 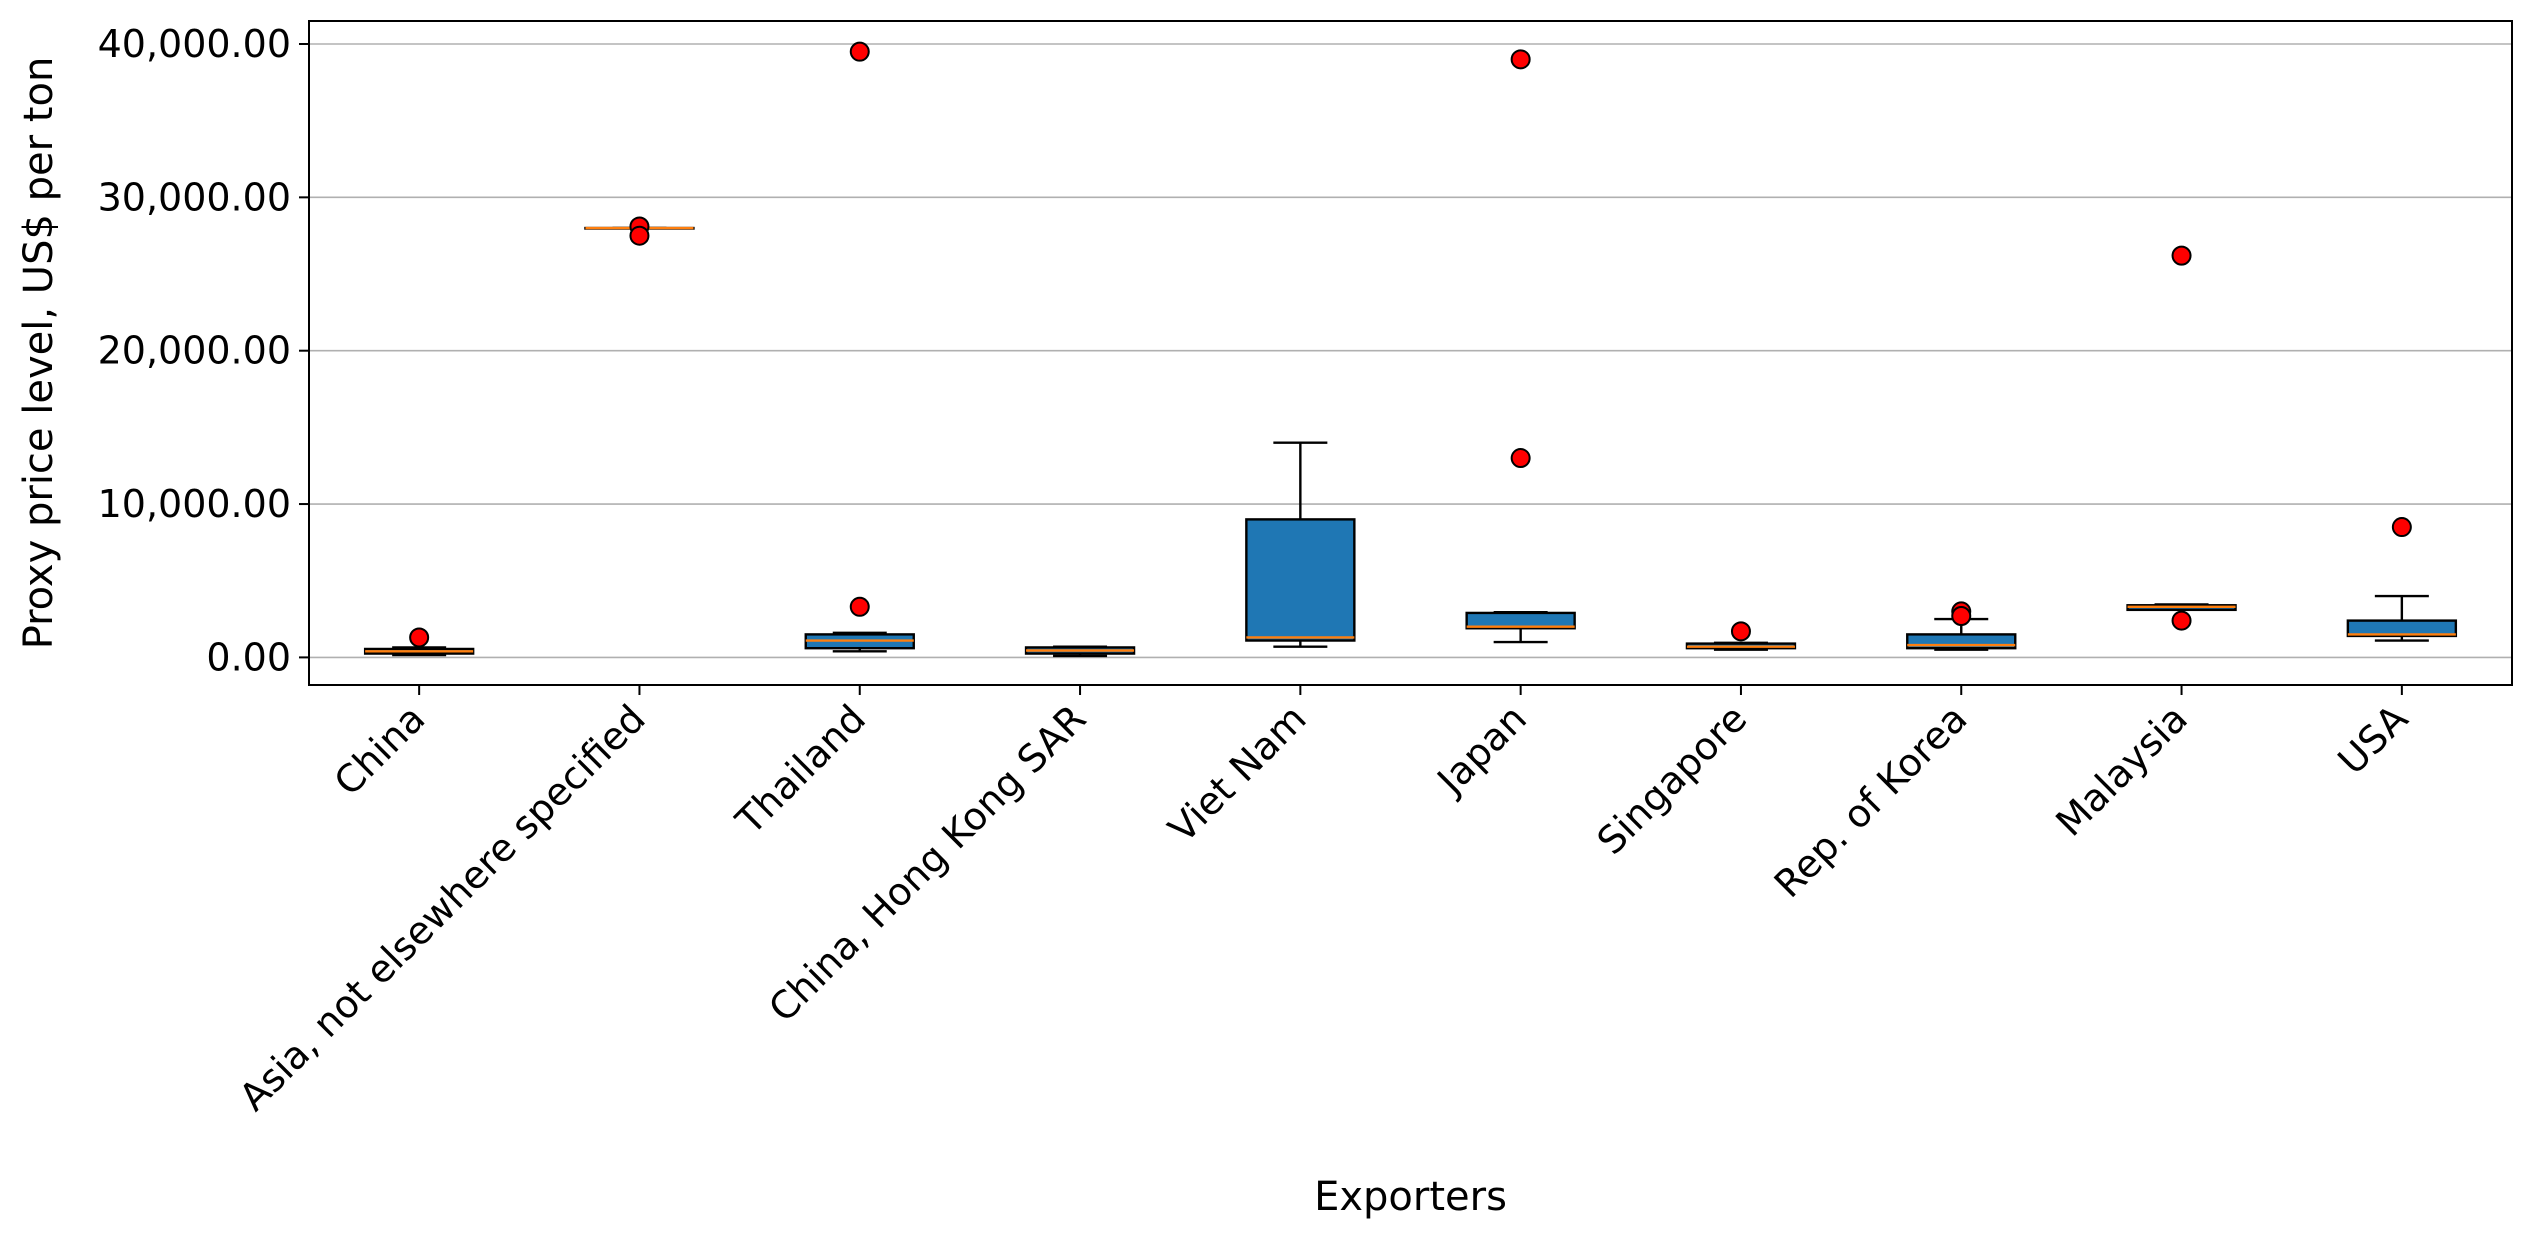 I want to click on x-axis-label: Exporters, so click(x=1410, y=1197).